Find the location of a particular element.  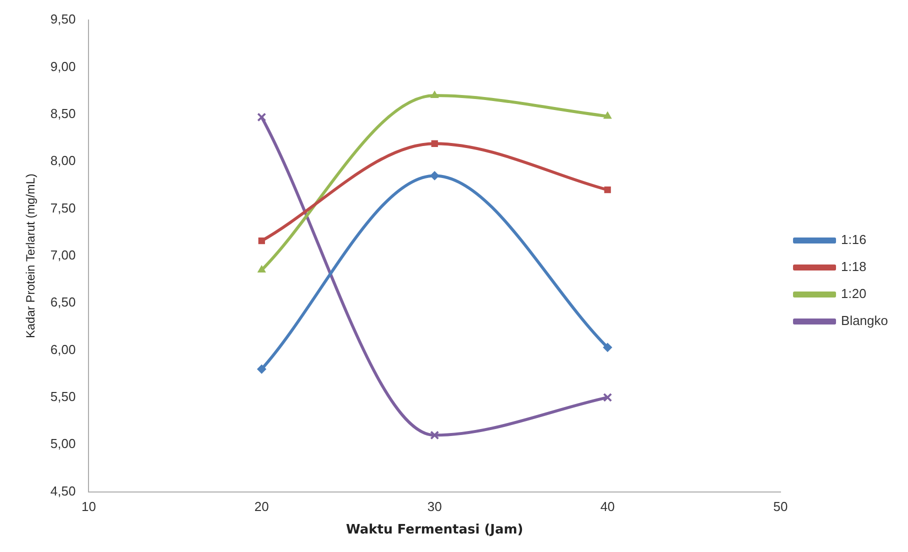

y-tick-label: 4,50 is located at coordinates (63, 490).